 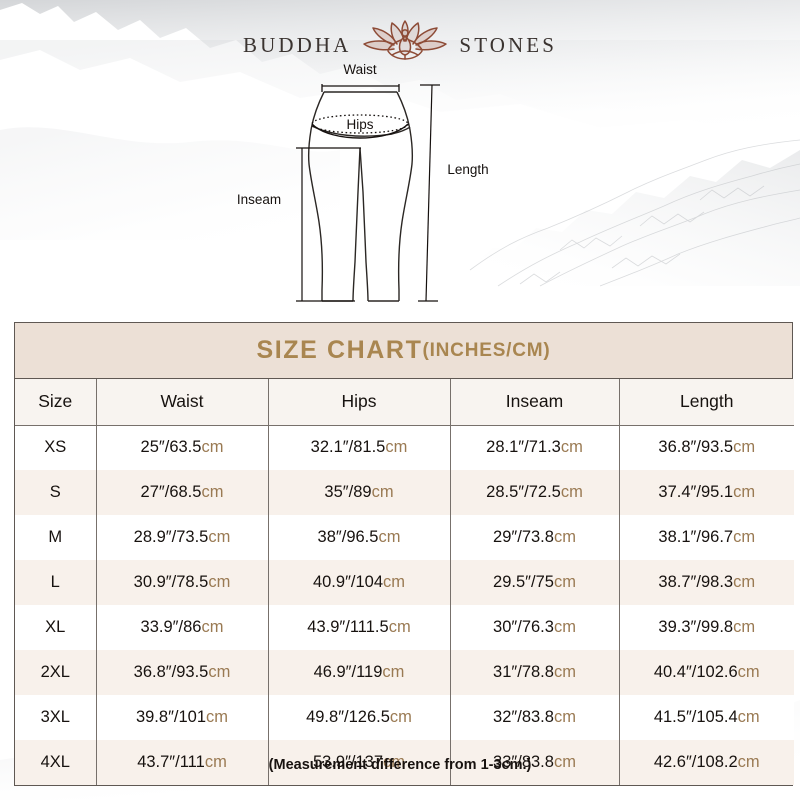 I want to click on cell-hips: 32.1″/81.5cm, so click(x=359, y=447).